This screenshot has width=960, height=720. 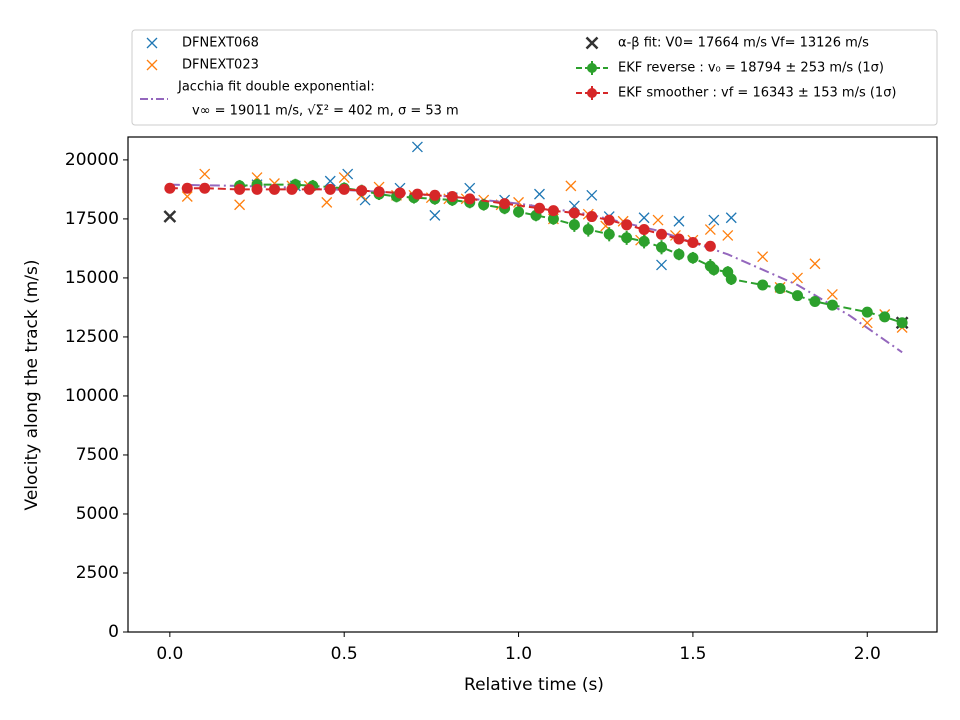 I want to click on legend-box, so click(x=534, y=77).